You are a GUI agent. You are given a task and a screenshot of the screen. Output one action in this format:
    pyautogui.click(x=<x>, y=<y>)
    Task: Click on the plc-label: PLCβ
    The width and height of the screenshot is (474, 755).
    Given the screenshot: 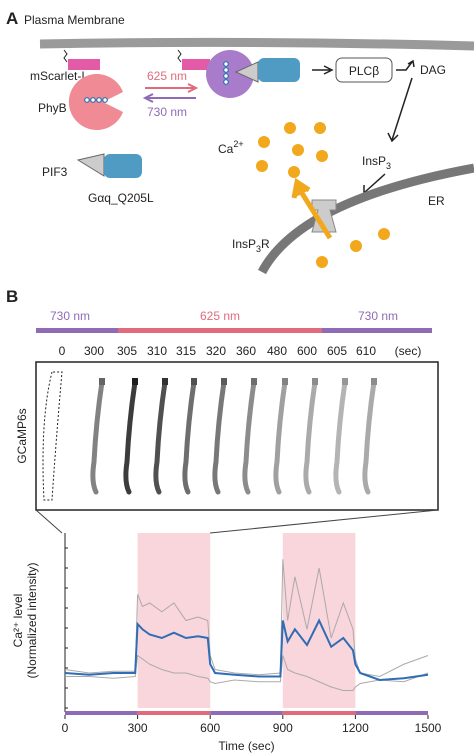 What is the action you would take?
    pyautogui.click(x=364, y=71)
    